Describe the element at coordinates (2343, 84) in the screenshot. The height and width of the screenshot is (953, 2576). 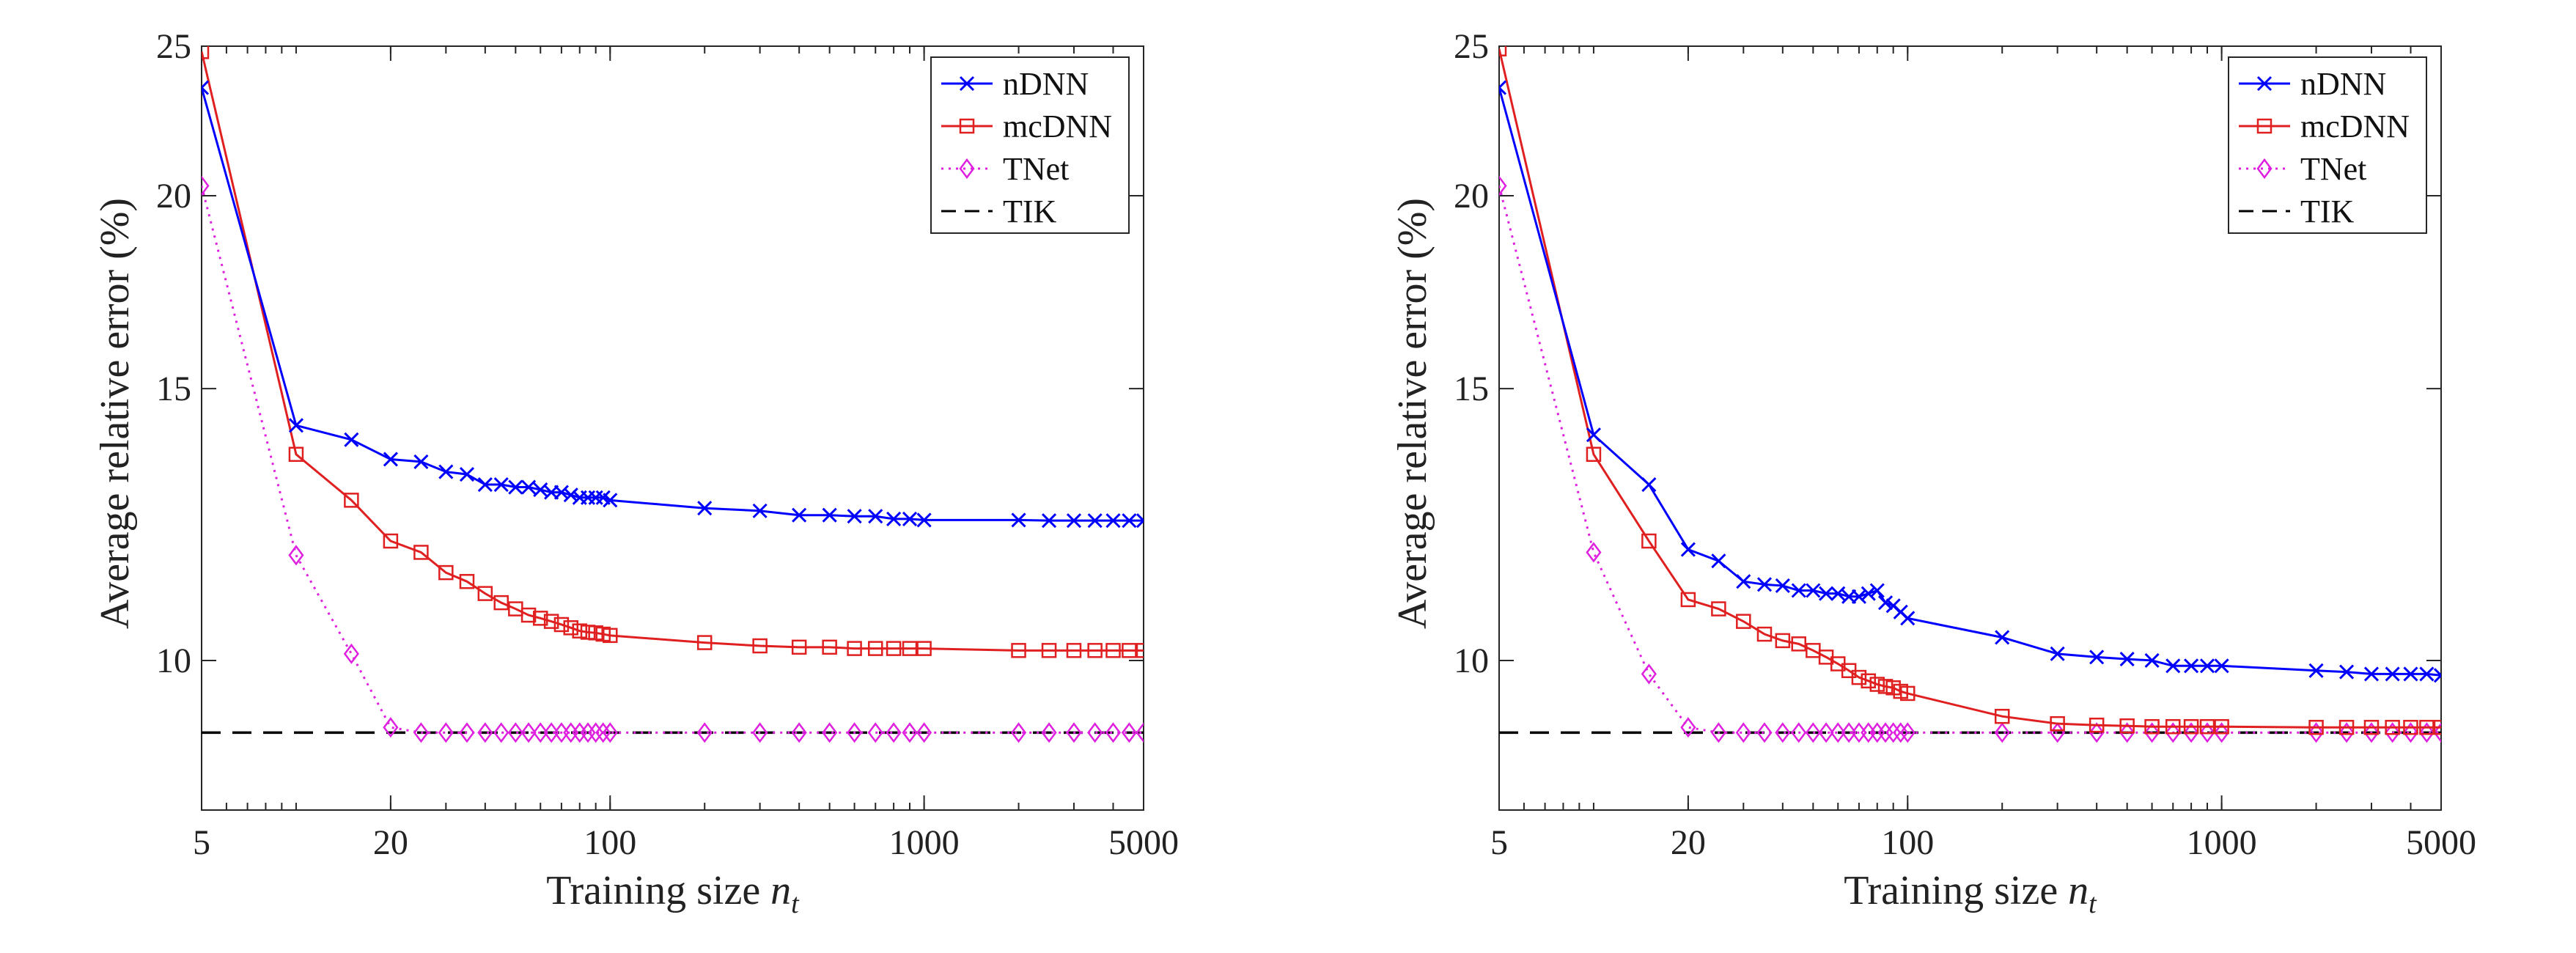
I see `legend-label-ndnn: nDNN` at that location.